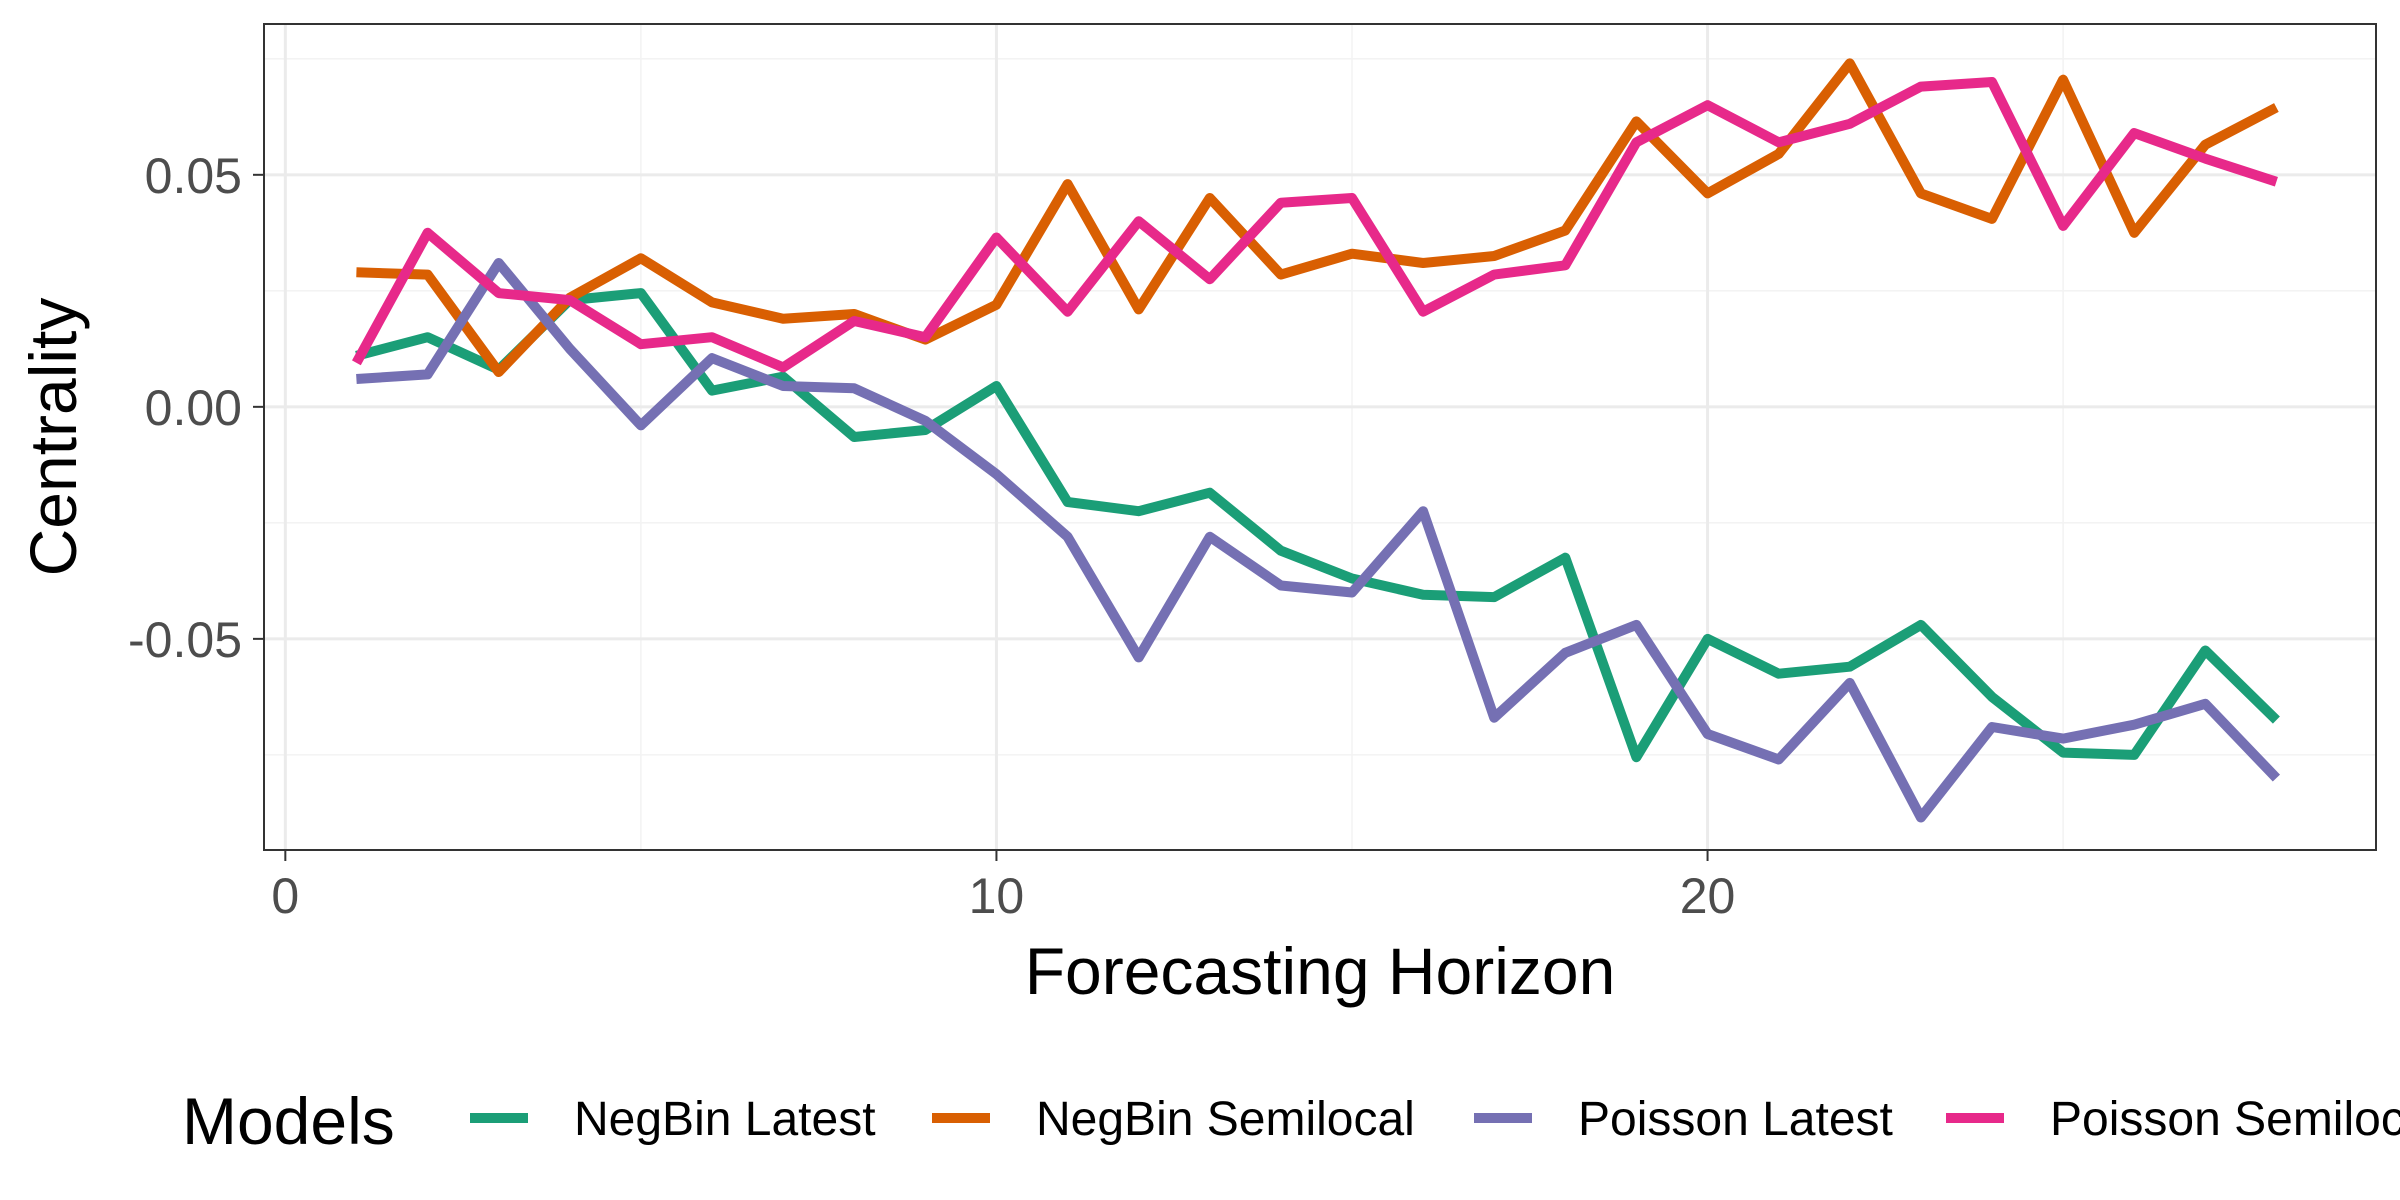 This screenshot has height=1200, width=2400. What do you see at coordinates (997, 896) in the screenshot?
I see `x-tick-label: 10` at bounding box center [997, 896].